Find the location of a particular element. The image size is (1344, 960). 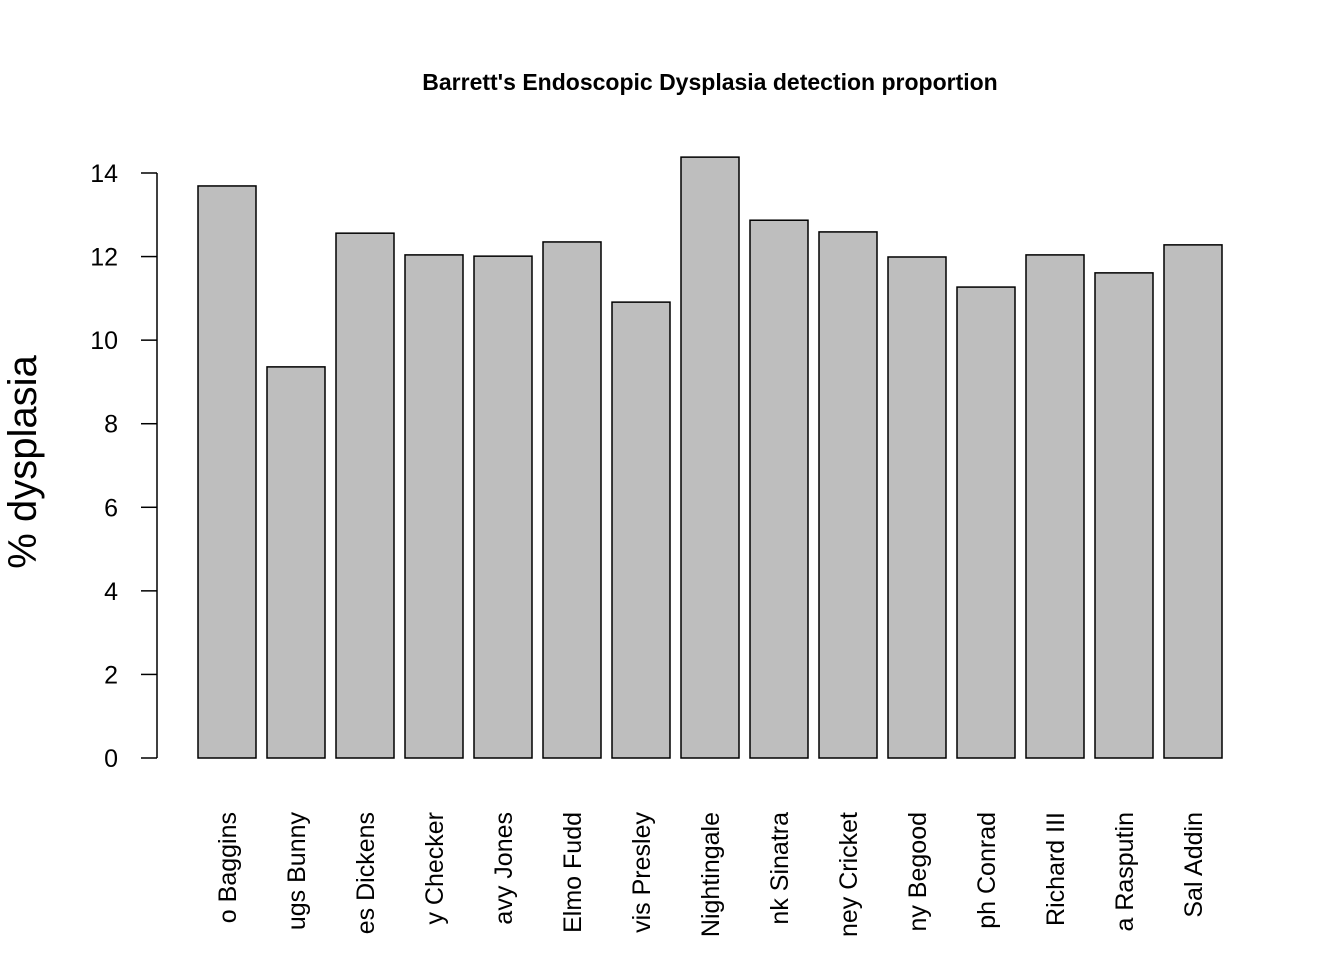

x-tick-label: a Rasputin is located at coordinates (1125, 872).